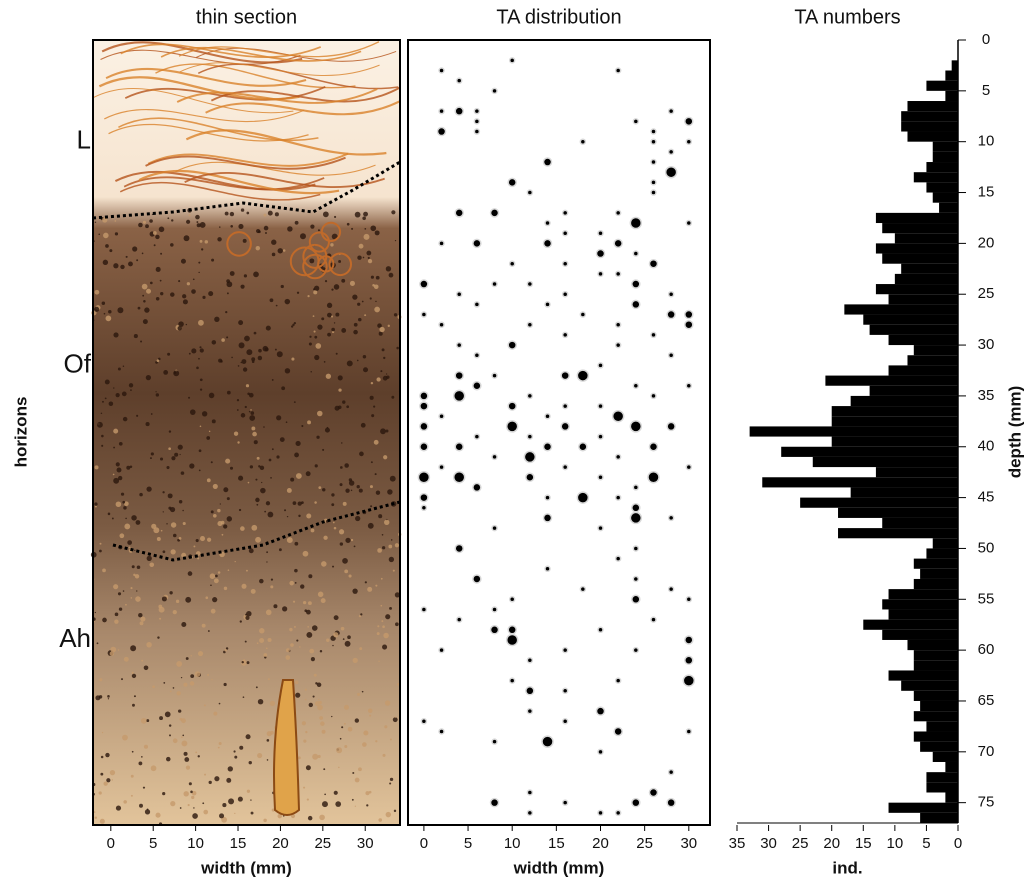  What do you see at coordinates (559, 867) in the screenshot?
I see `x-axis-label: width (mm)` at bounding box center [559, 867].